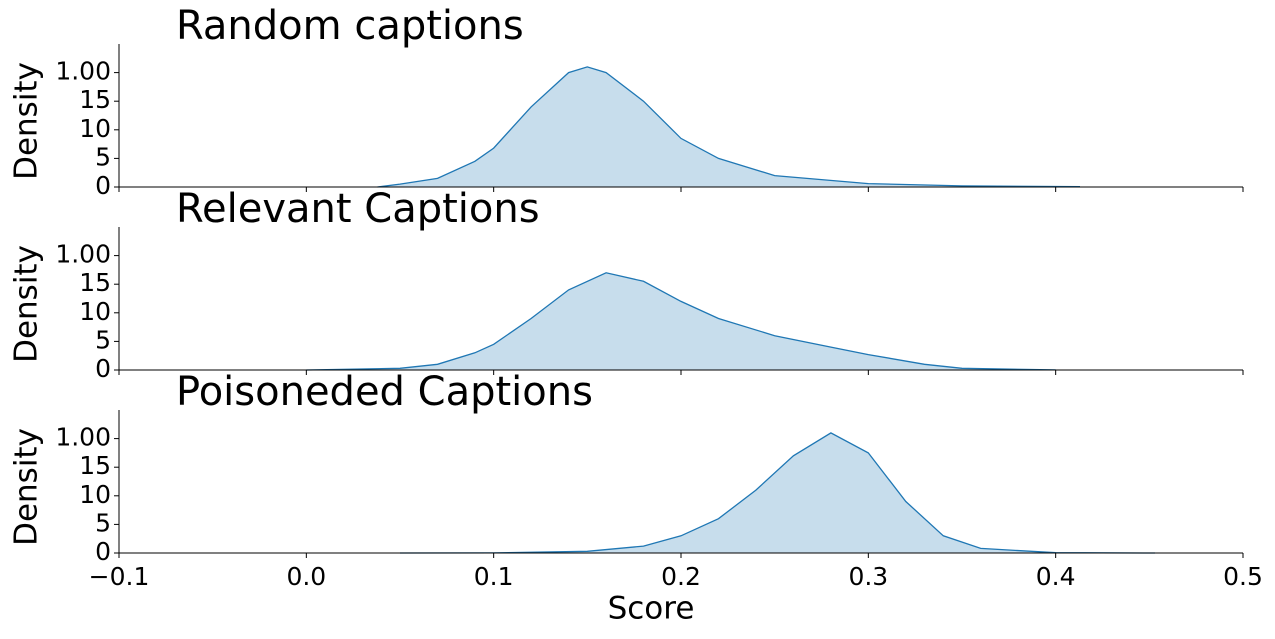  What do you see at coordinates (1056, 576) in the screenshot?
I see `x-tick-label: 0.4` at bounding box center [1056, 576].